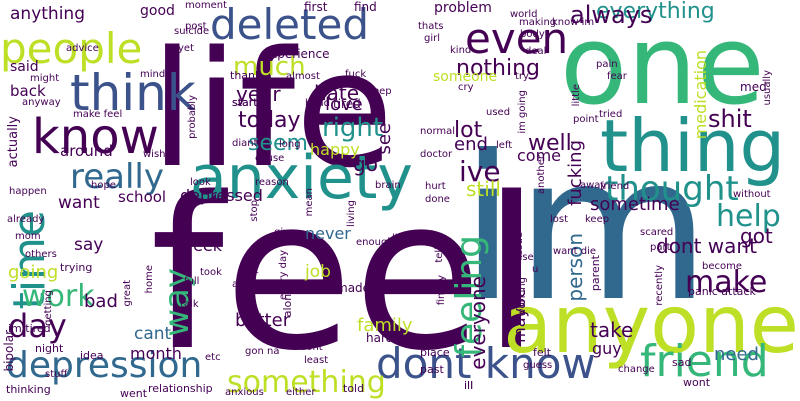 Image resolution: width=800 pixels, height=401 pixels. I want to click on word-girl: girl, so click(432, 38).